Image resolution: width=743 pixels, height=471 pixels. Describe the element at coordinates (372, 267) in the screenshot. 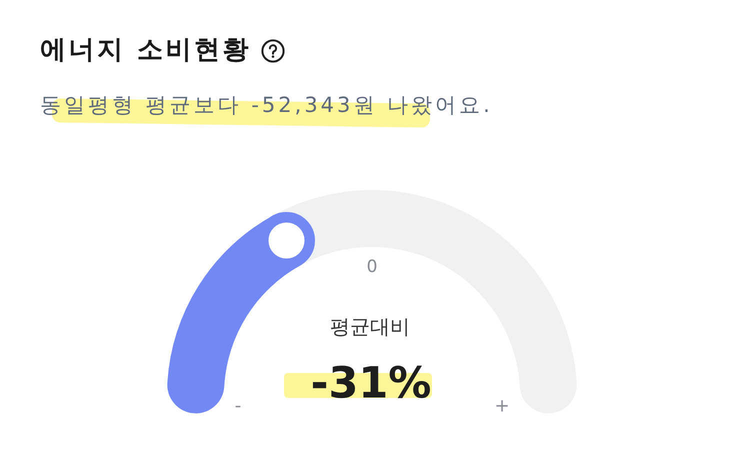

I see `text: 0` at that location.